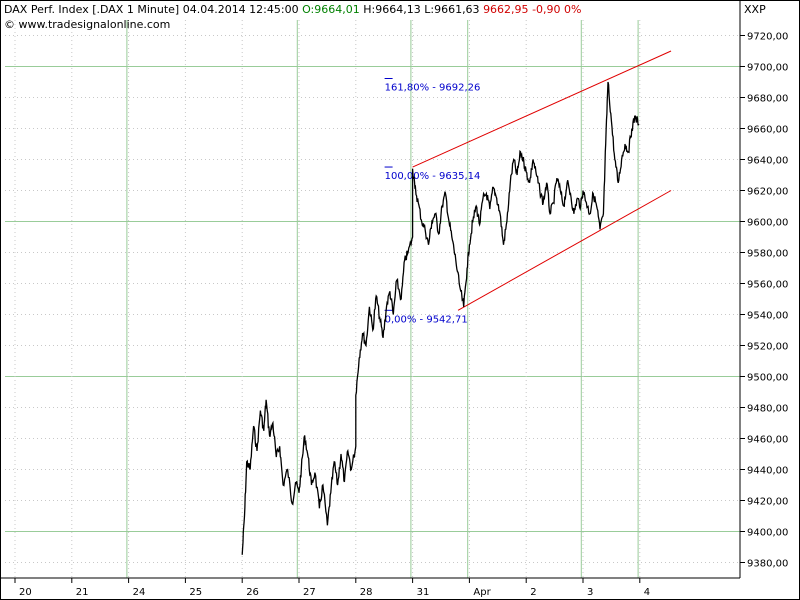 Image resolution: width=800 pixels, height=600 pixels. I want to click on channel-layer, so click(542, 180).